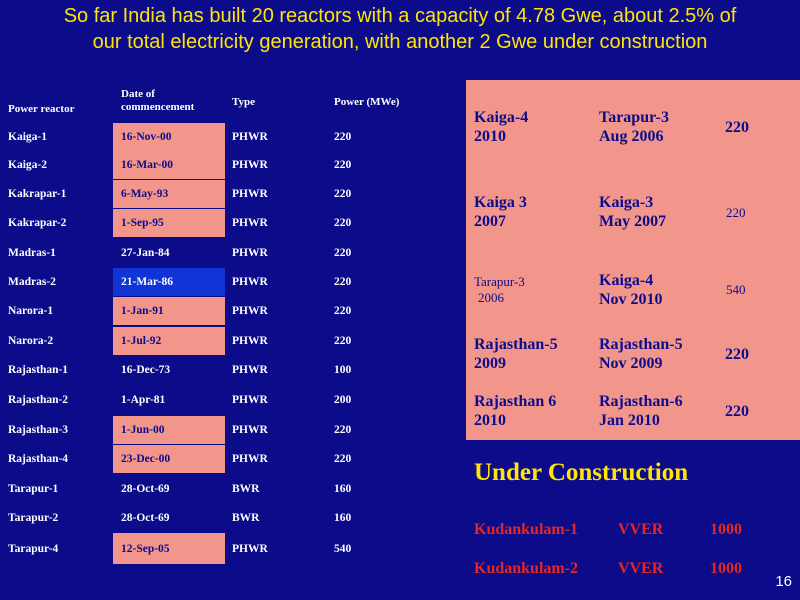  I want to click on reactor-name: Madras-2, so click(32, 282).